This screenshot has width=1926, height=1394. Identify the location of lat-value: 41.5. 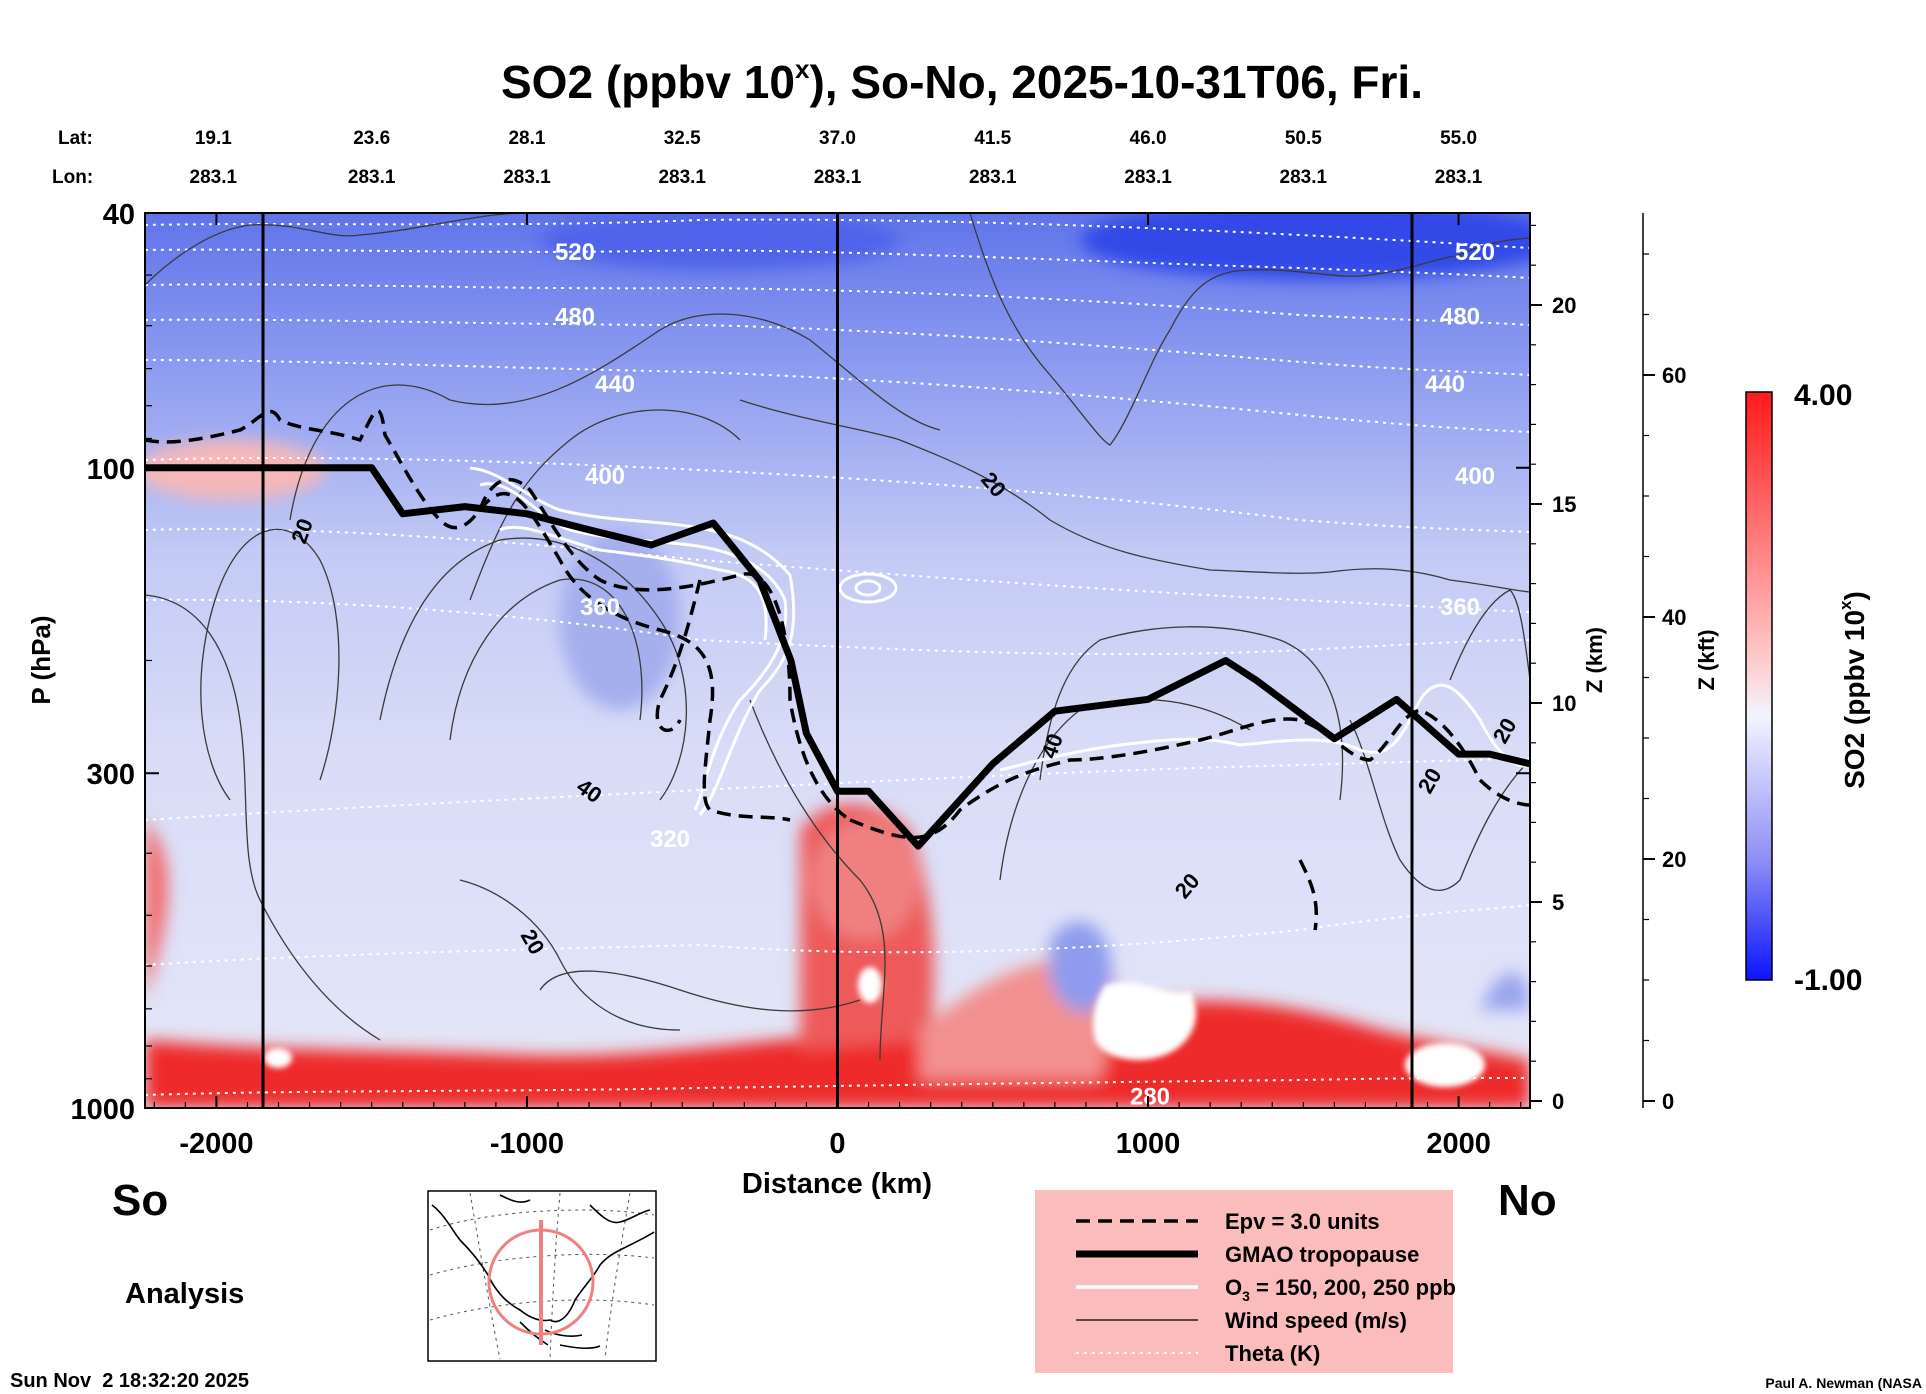
(992, 138).